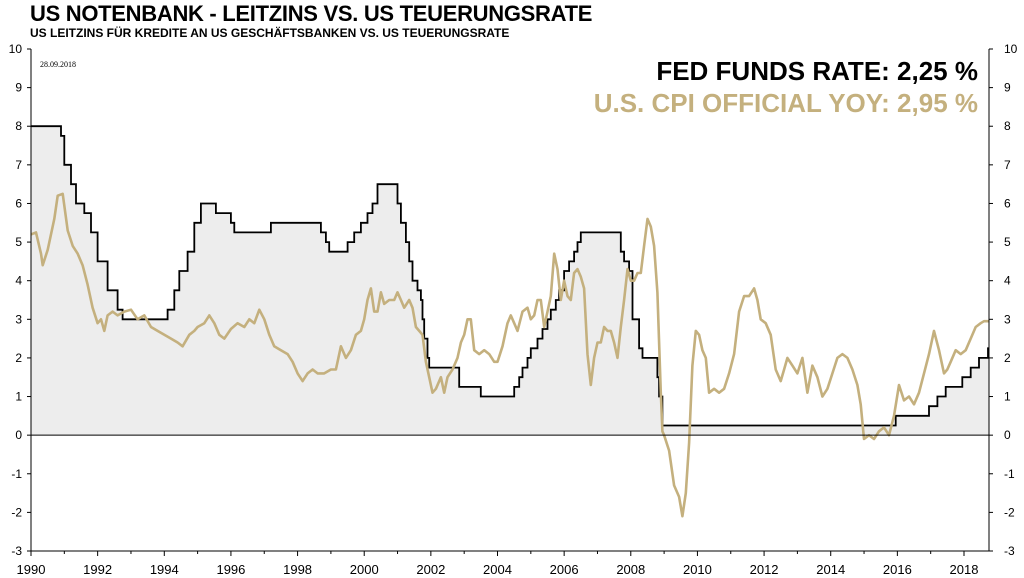 The image size is (1024, 578). What do you see at coordinates (1009, 474) in the screenshot?
I see `right-y-tick-label: -1` at bounding box center [1009, 474].